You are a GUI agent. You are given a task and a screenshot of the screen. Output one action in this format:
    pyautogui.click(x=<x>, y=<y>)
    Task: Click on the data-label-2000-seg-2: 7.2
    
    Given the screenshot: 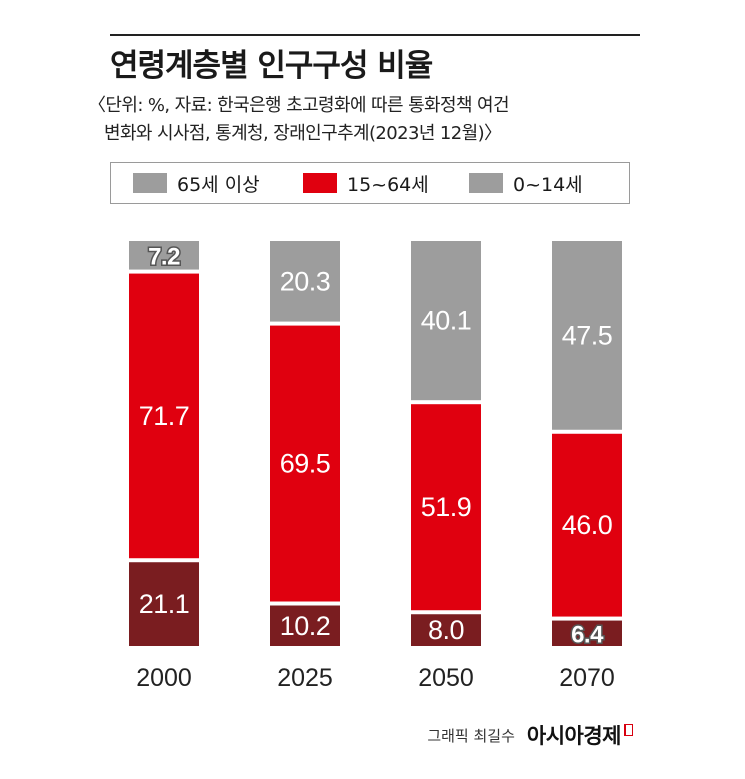 What is the action you would take?
    pyautogui.click(x=164, y=256)
    